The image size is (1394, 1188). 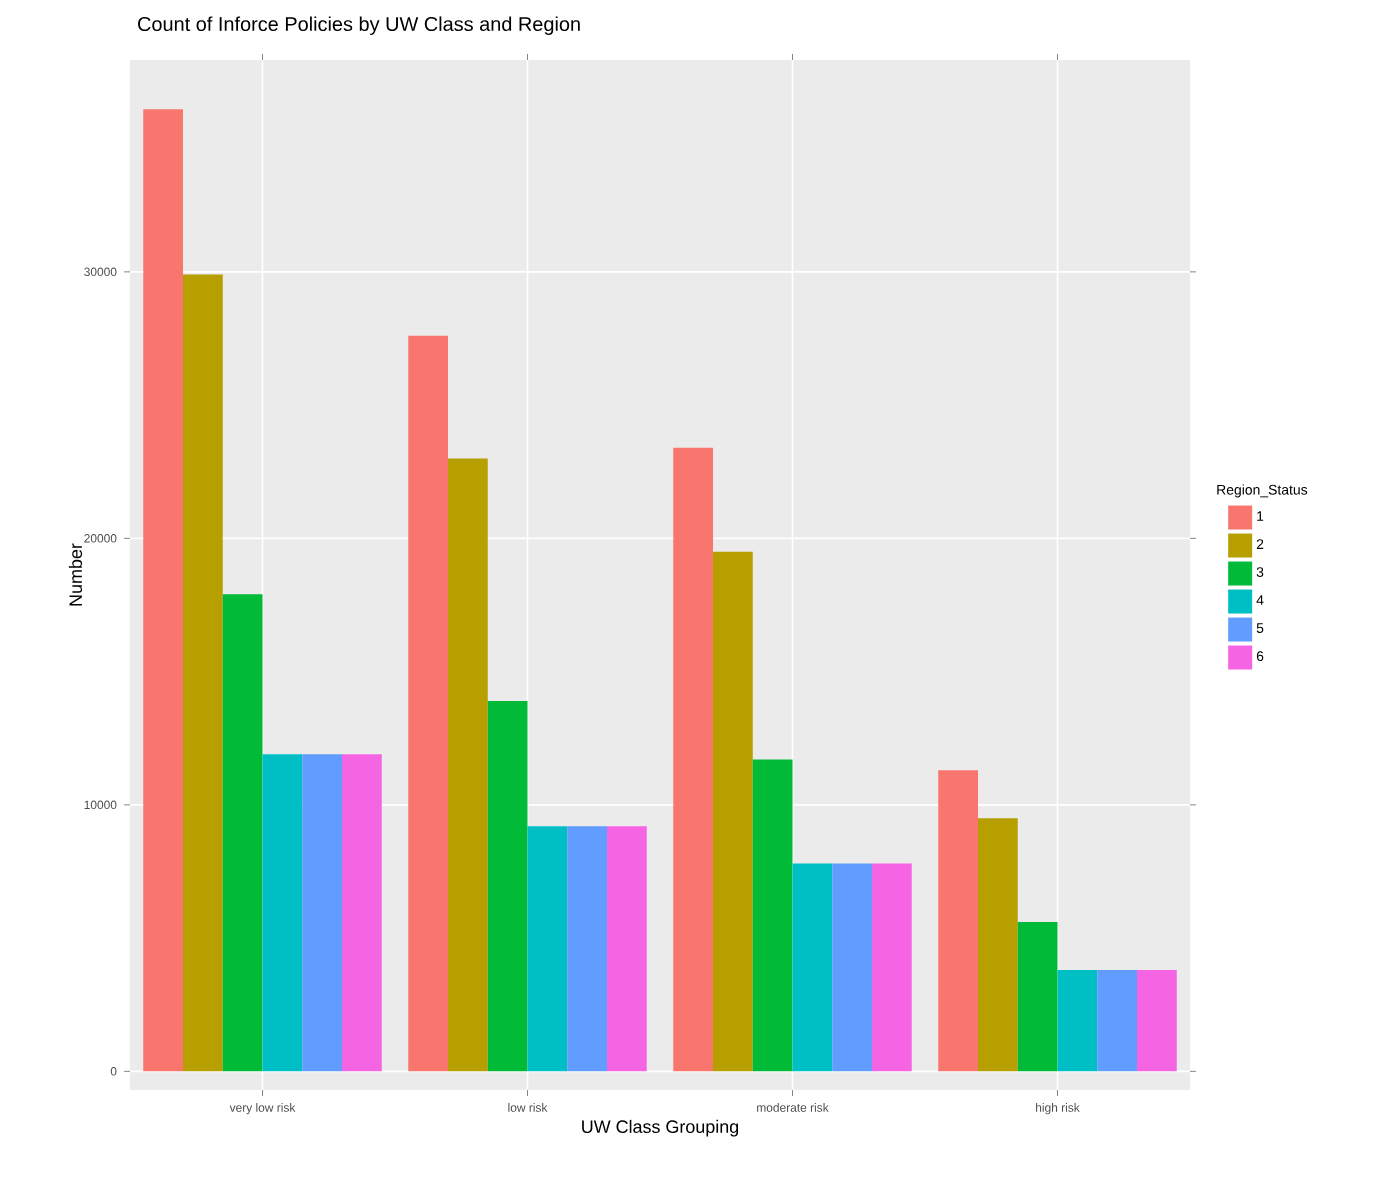 What do you see at coordinates (359, 25) in the screenshot?
I see `chart-title: Count of Inforce Policies by UW Class and Region` at bounding box center [359, 25].